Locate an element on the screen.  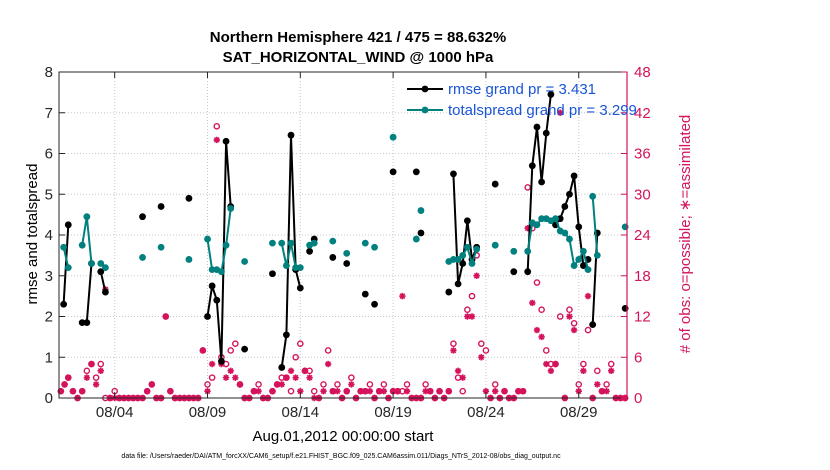
y-tick-label: 1 is located at coordinates (49, 357).